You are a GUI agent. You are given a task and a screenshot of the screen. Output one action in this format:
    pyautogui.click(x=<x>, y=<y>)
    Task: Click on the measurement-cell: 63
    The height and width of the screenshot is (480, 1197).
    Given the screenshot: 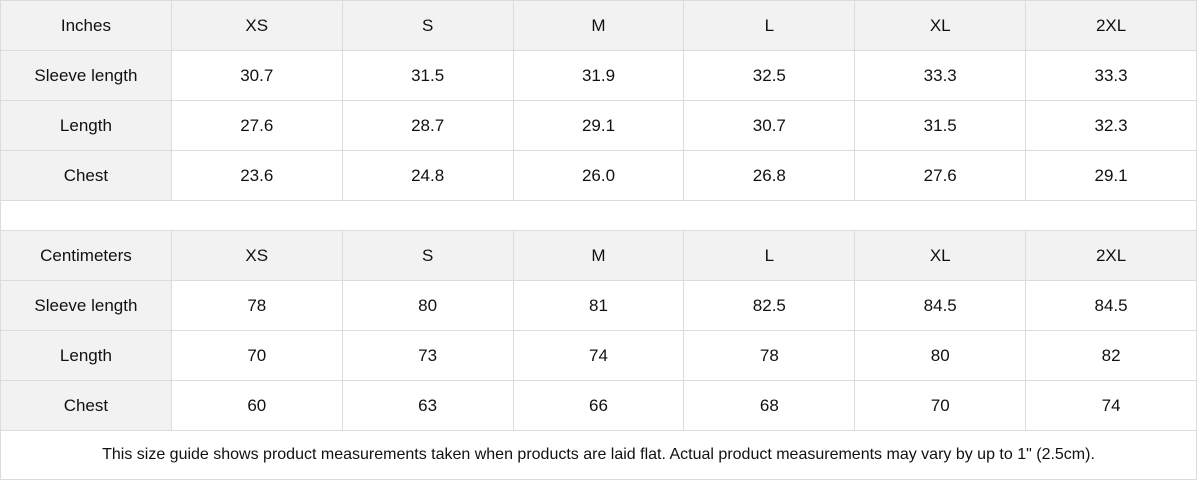 What is the action you would take?
    pyautogui.click(x=428, y=405)
    